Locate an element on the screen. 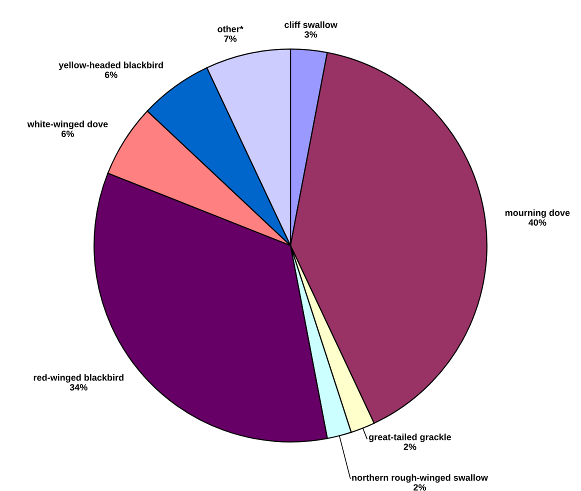 The height and width of the screenshot is (491, 581). slice-label: mourning dove is located at coordinates (537, 213).